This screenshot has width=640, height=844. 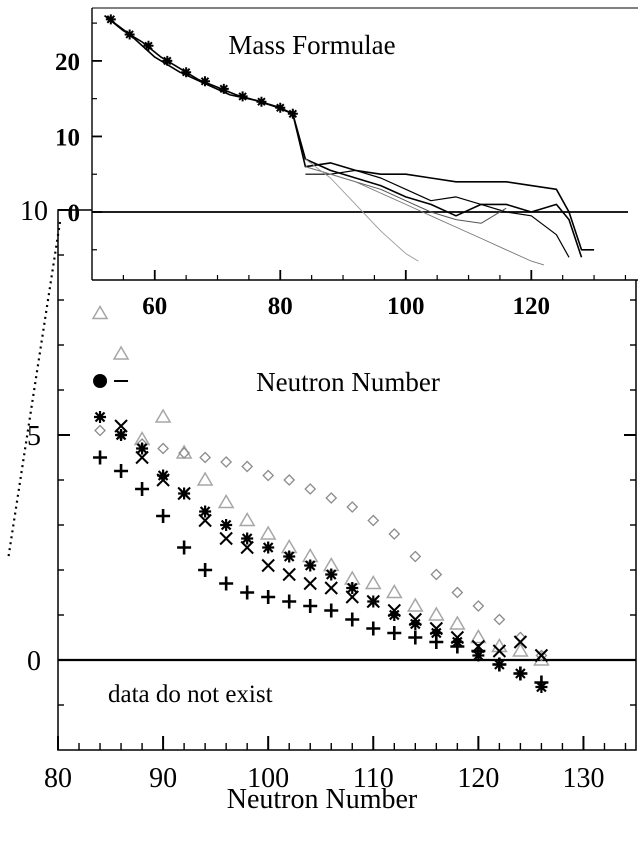 I want to click on main-y-tick-label: 10, so click(x=34, y=211).